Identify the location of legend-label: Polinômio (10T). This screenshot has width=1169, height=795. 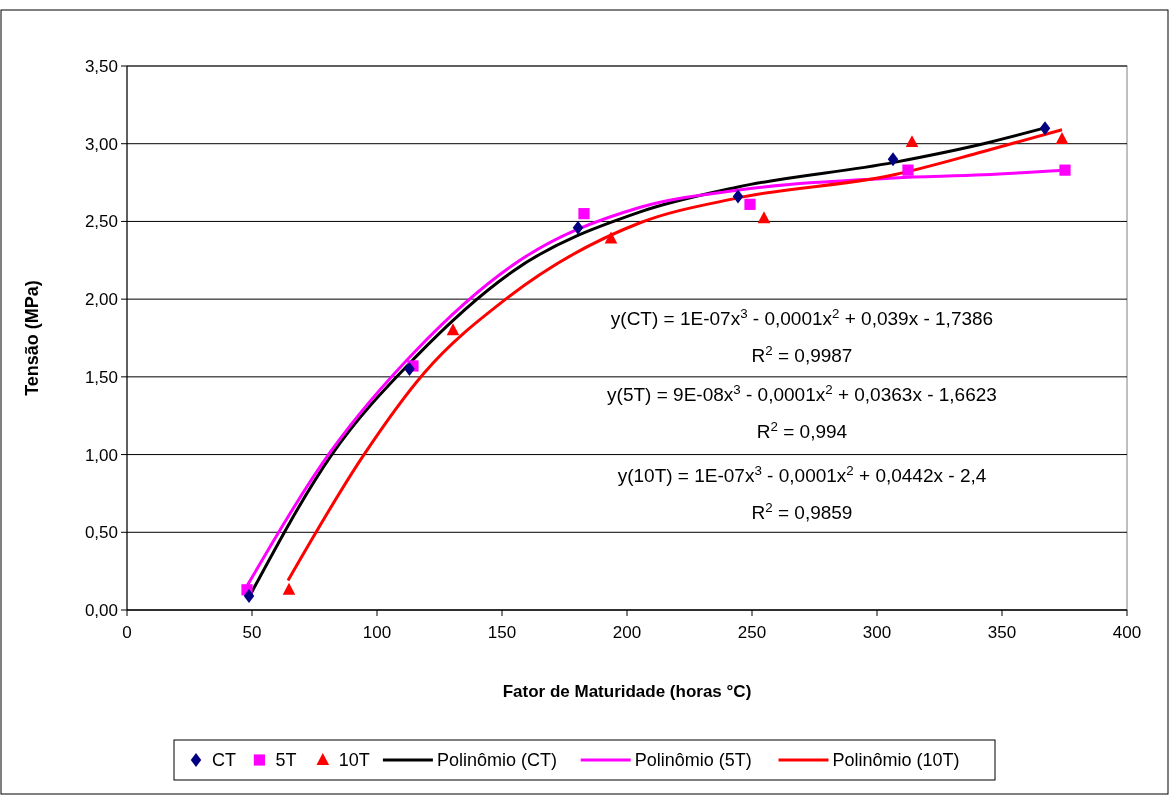
(896, 760).